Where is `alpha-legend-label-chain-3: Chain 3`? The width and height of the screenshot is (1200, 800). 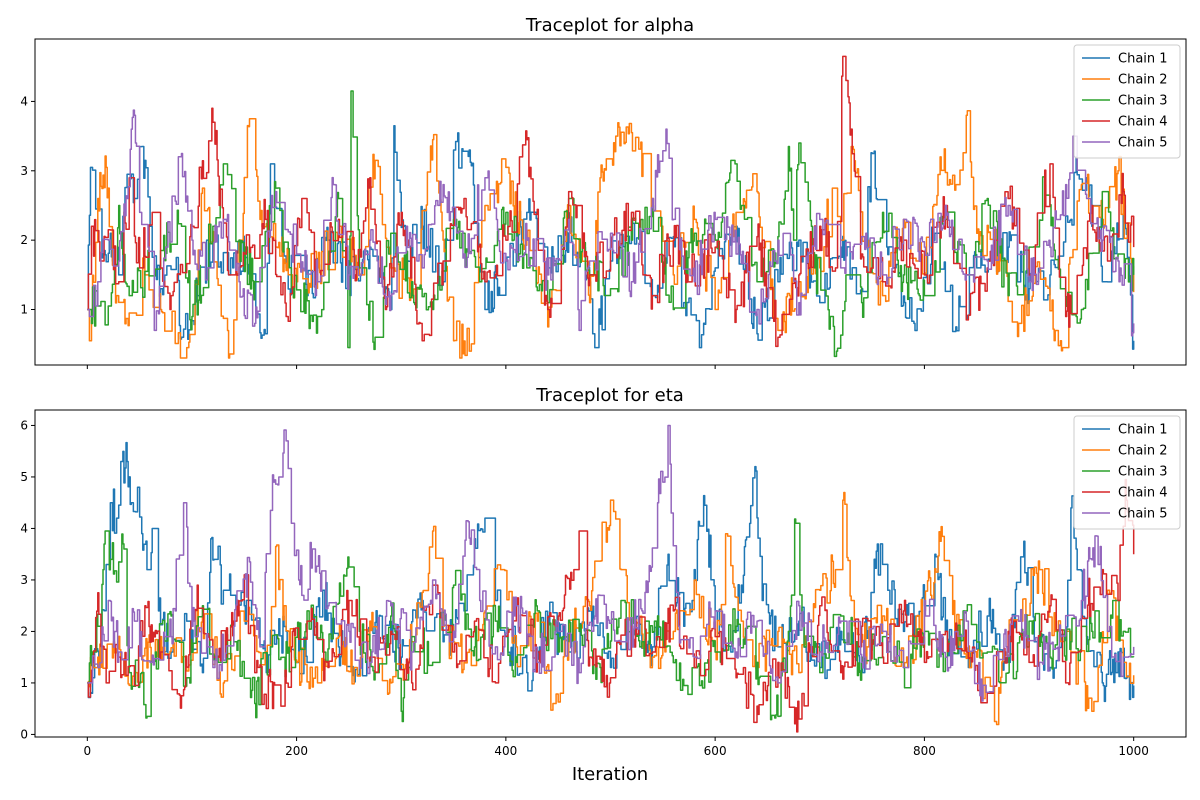
alpha-legend-label-chain-3: Chain 3 is located at coordinates (1143, 101).